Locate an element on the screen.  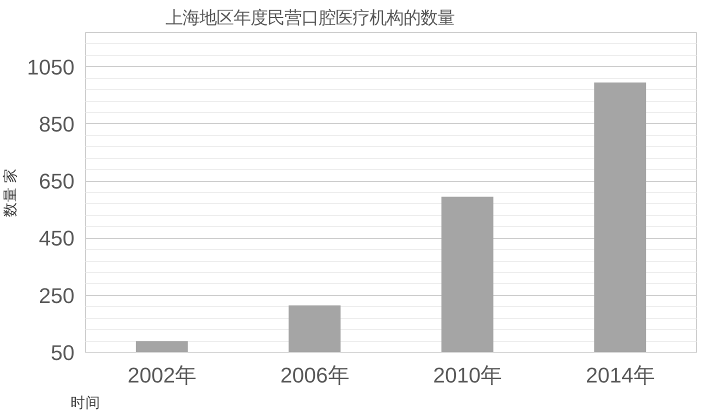
y-tick-label: 50 is located at coordinates (62, 353).